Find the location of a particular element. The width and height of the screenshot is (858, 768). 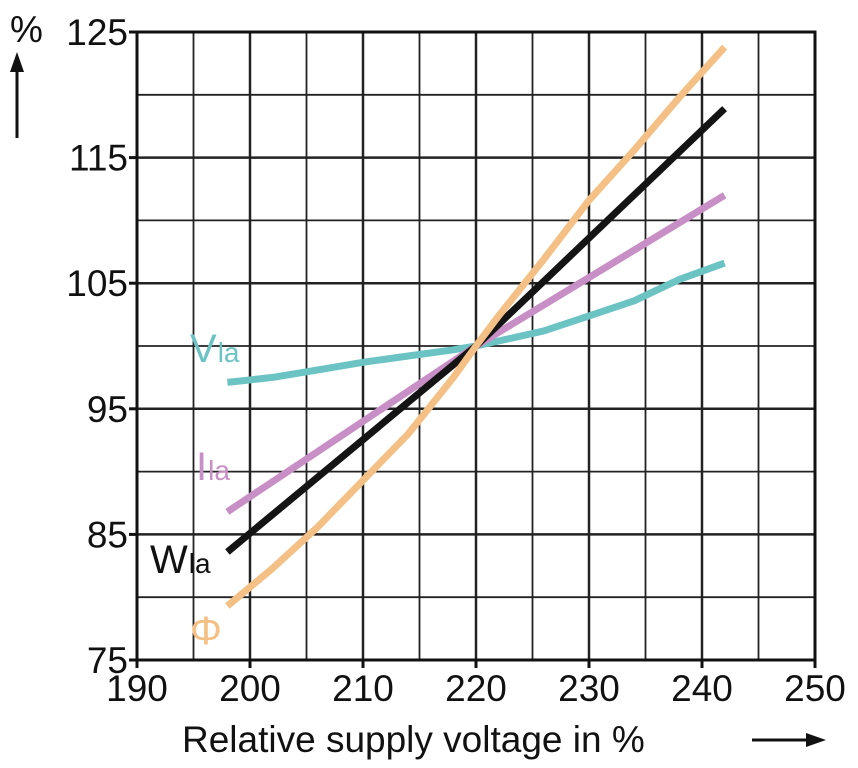

y-tick-label: 125 is located at coordinates (97, 32).